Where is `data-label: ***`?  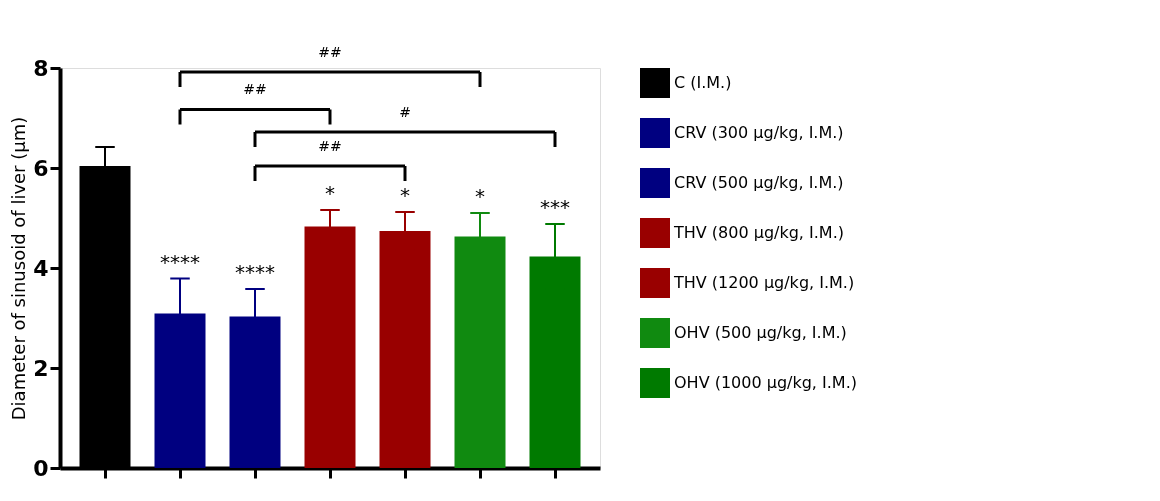 data-label: *** is located at coordinates (555, 207).